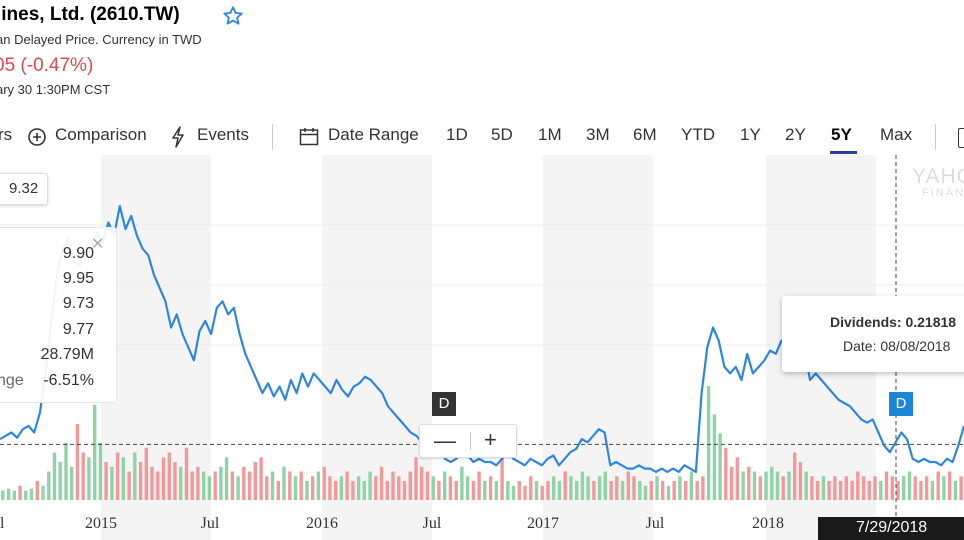 This screenshot has height=540, width=964. What do you see at coordinates (444, 404) in the screenshot?
I see `dividend-marker: D` at bounding box center [444, 404].